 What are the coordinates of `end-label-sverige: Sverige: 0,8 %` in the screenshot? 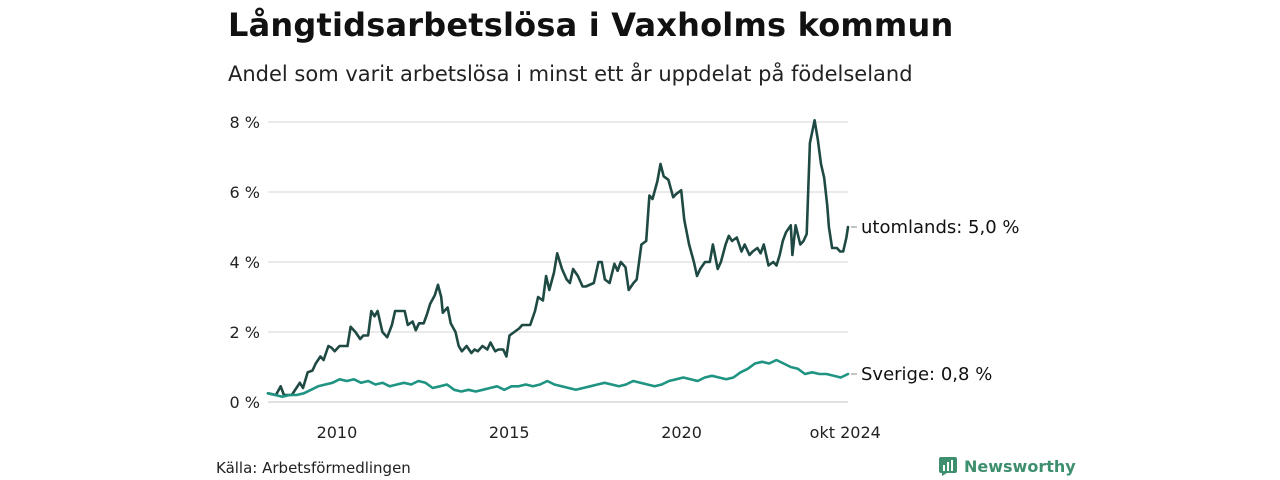 It's located at (926, 374).